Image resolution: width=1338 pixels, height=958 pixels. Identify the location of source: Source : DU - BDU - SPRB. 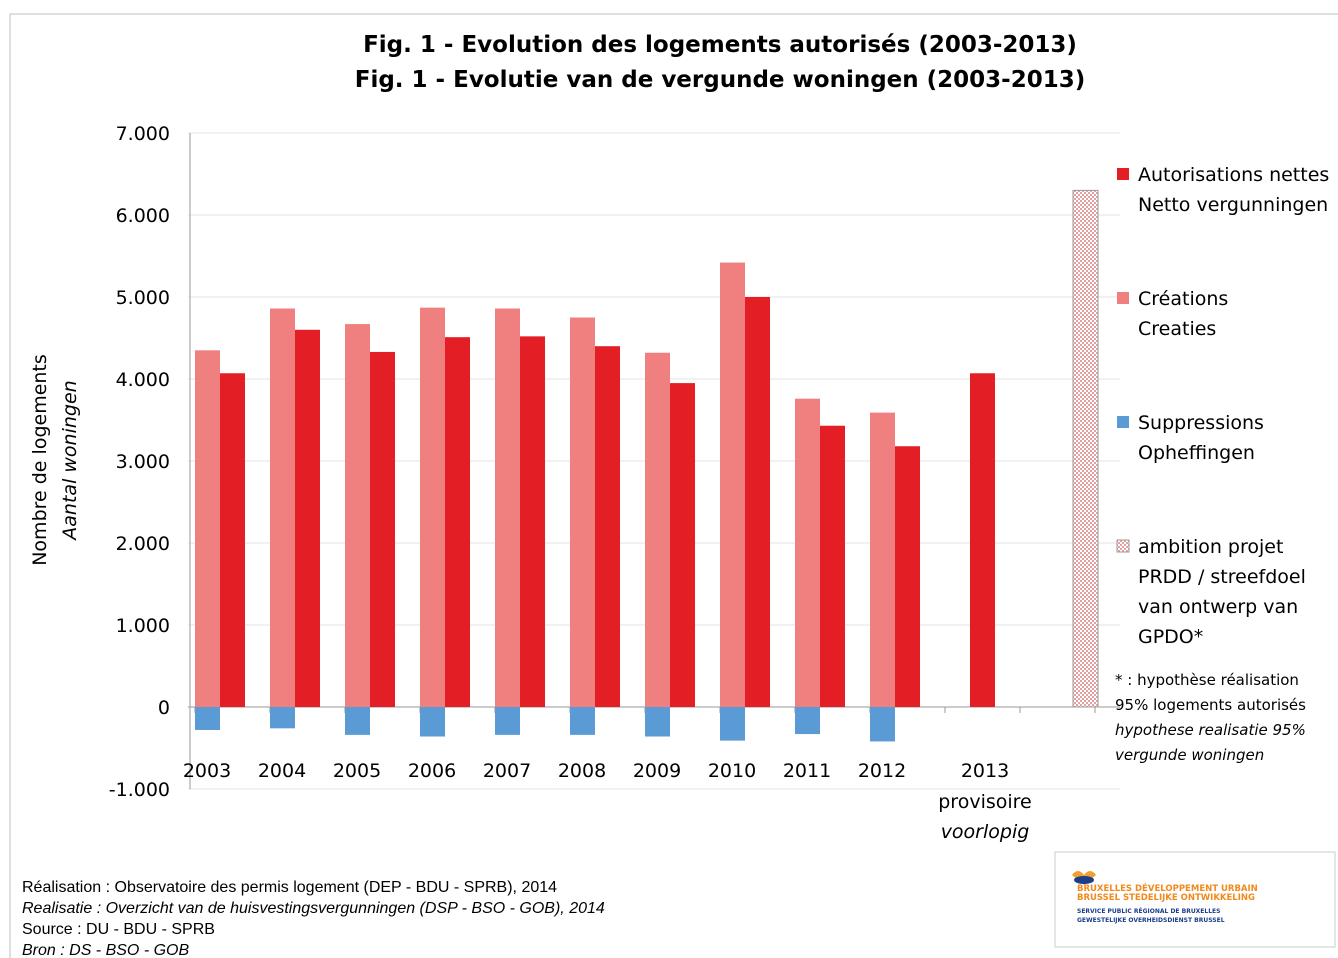
(118, 929).